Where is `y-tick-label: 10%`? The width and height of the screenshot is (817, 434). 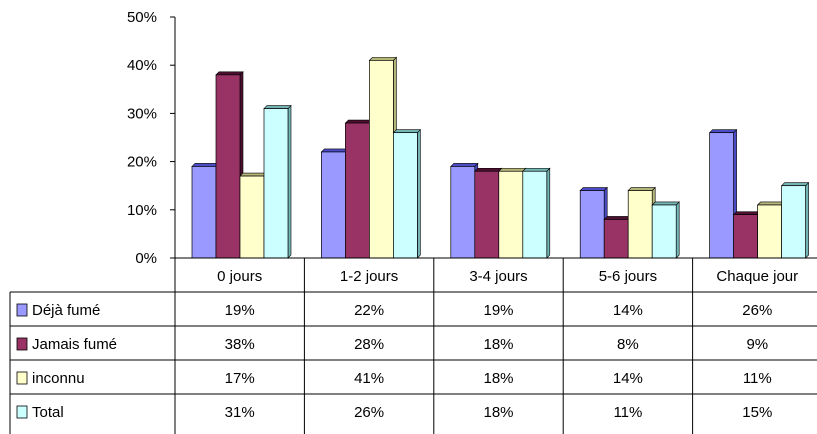
y-tick-label: 10% is located at coordinates (142, 210).